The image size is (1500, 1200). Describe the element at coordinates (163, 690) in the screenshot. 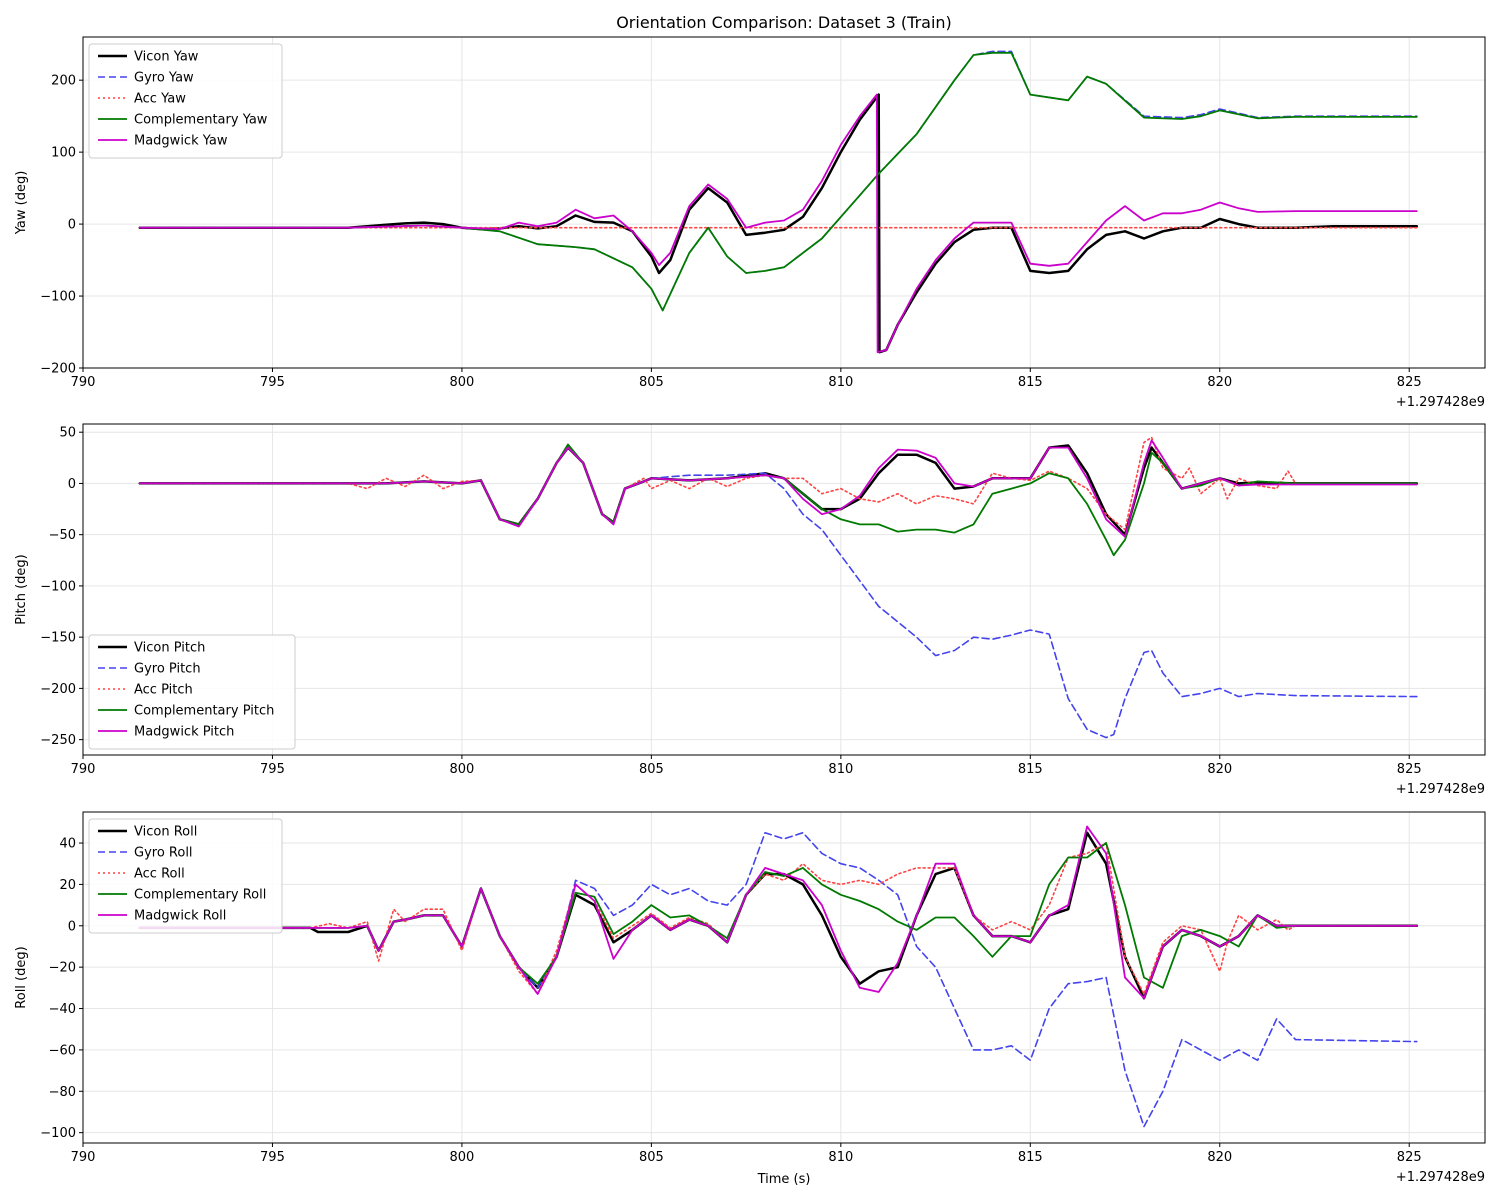

I see `legend-label-acc-pitch: Acc Pitch` at that location.